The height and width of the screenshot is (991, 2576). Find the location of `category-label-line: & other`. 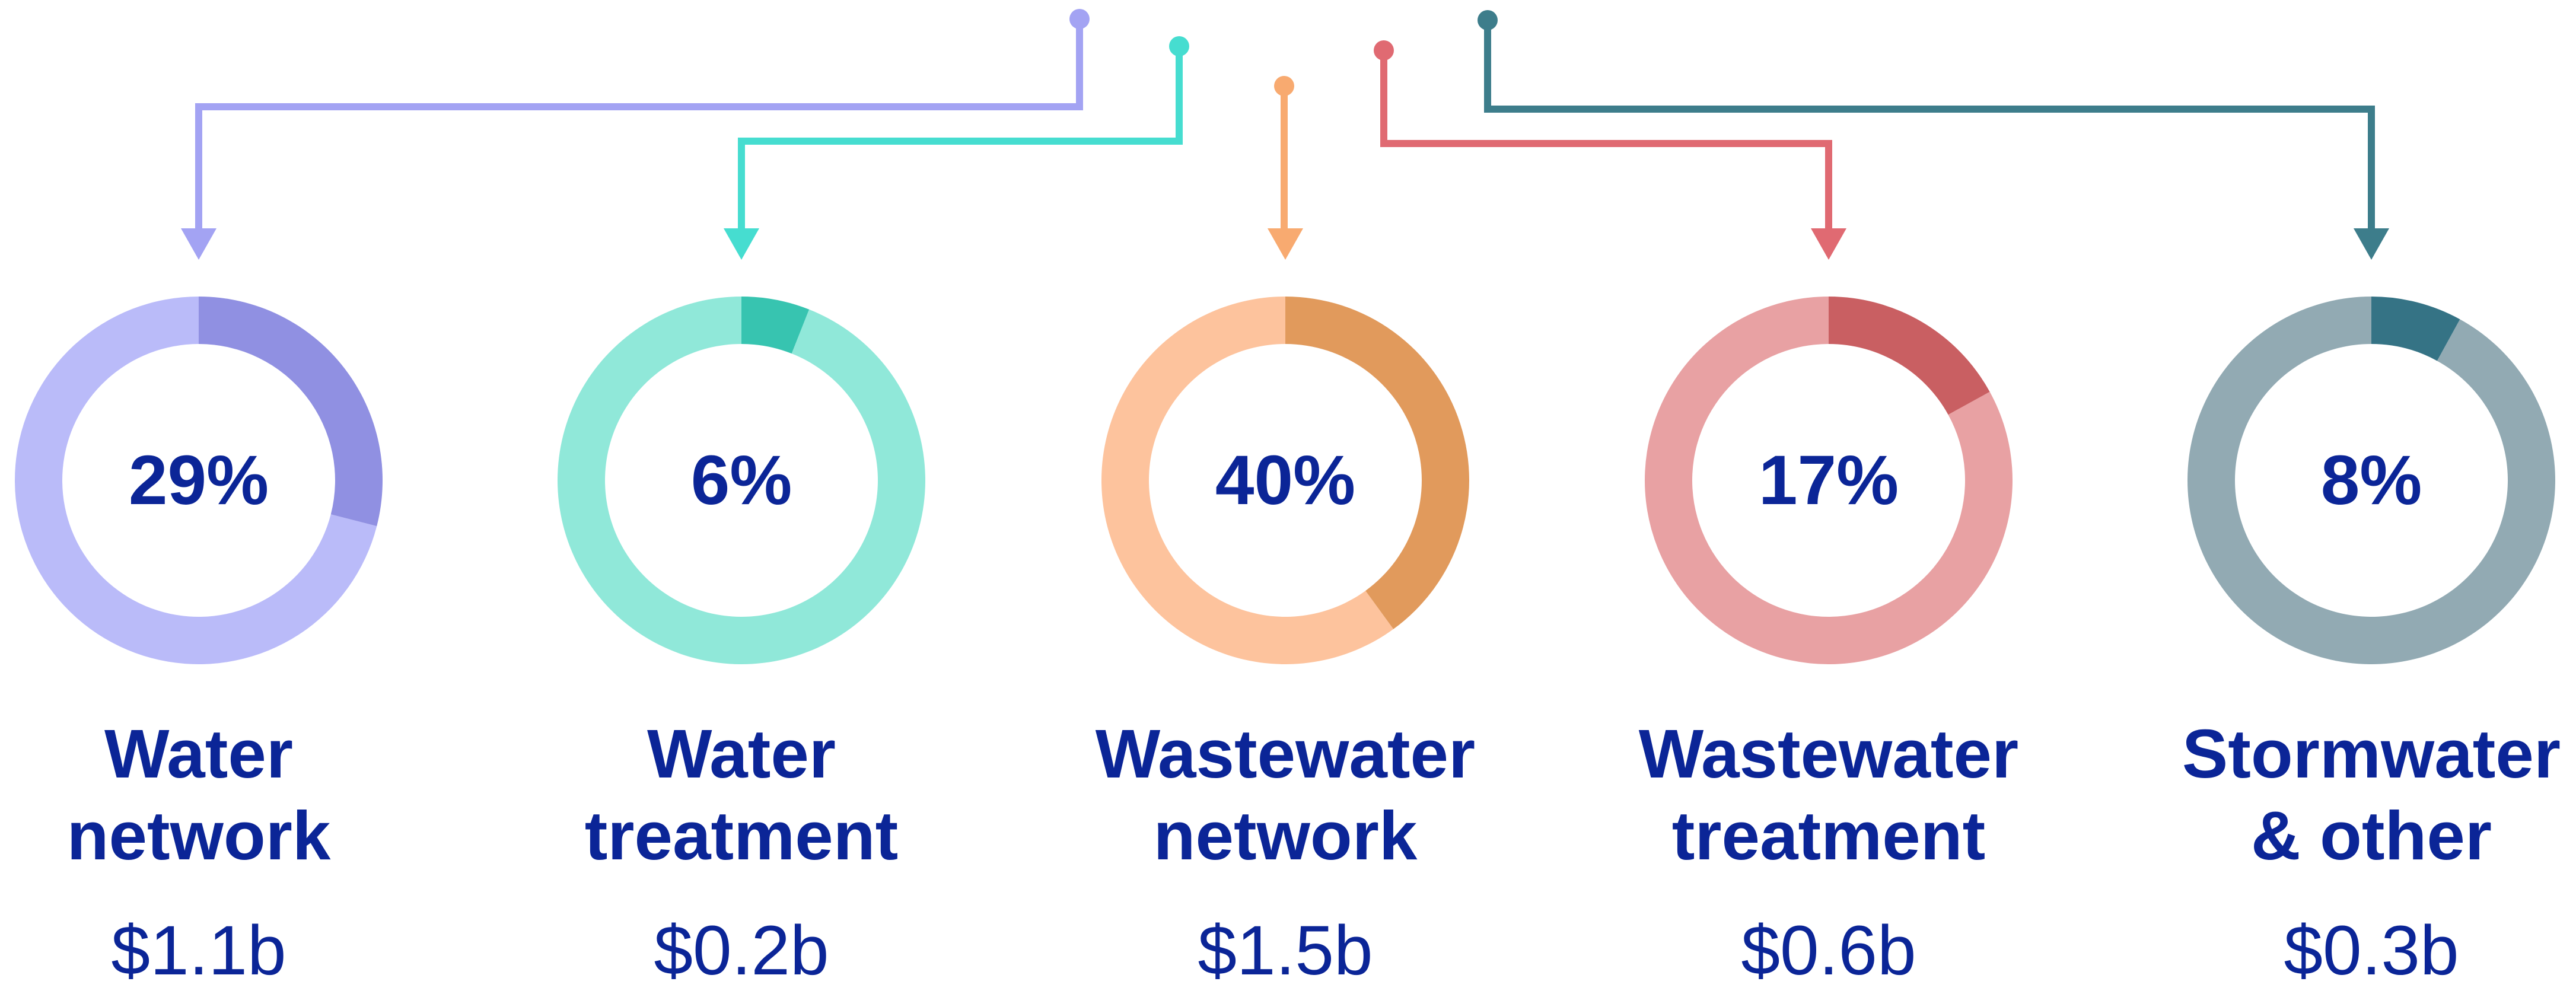

category-label-line: & other is located at coordinates (2371, 835).